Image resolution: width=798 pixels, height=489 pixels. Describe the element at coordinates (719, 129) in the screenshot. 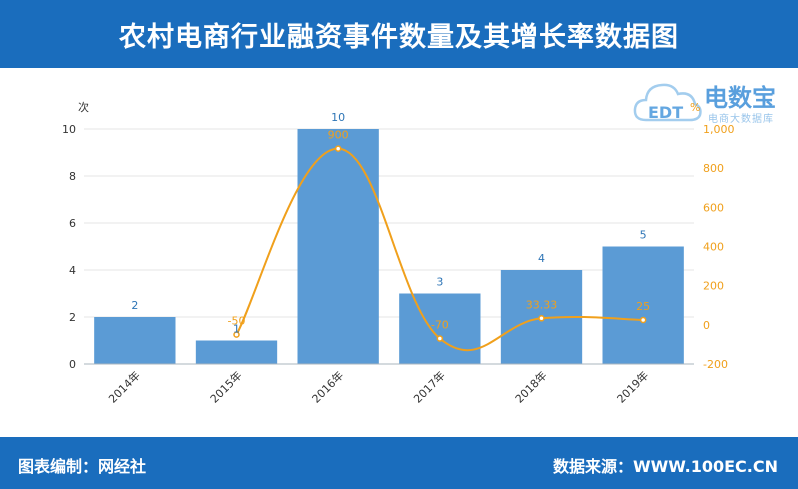

I see `y2-tick-label: 1,000` at that location.